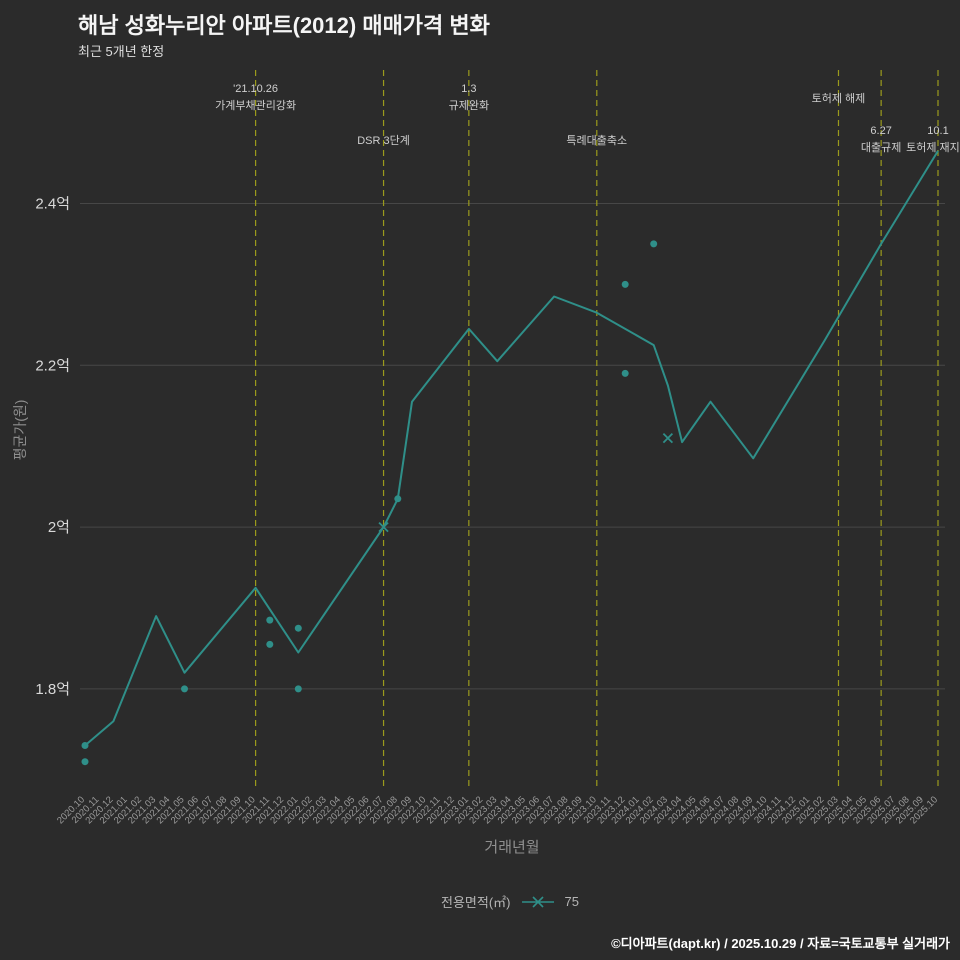 Image resolution: width=960 pixels, height=960 pixels. Describe the element at coordinates (255, 89) in the screenshot. I see `event-label: '21.10.26` at that location.